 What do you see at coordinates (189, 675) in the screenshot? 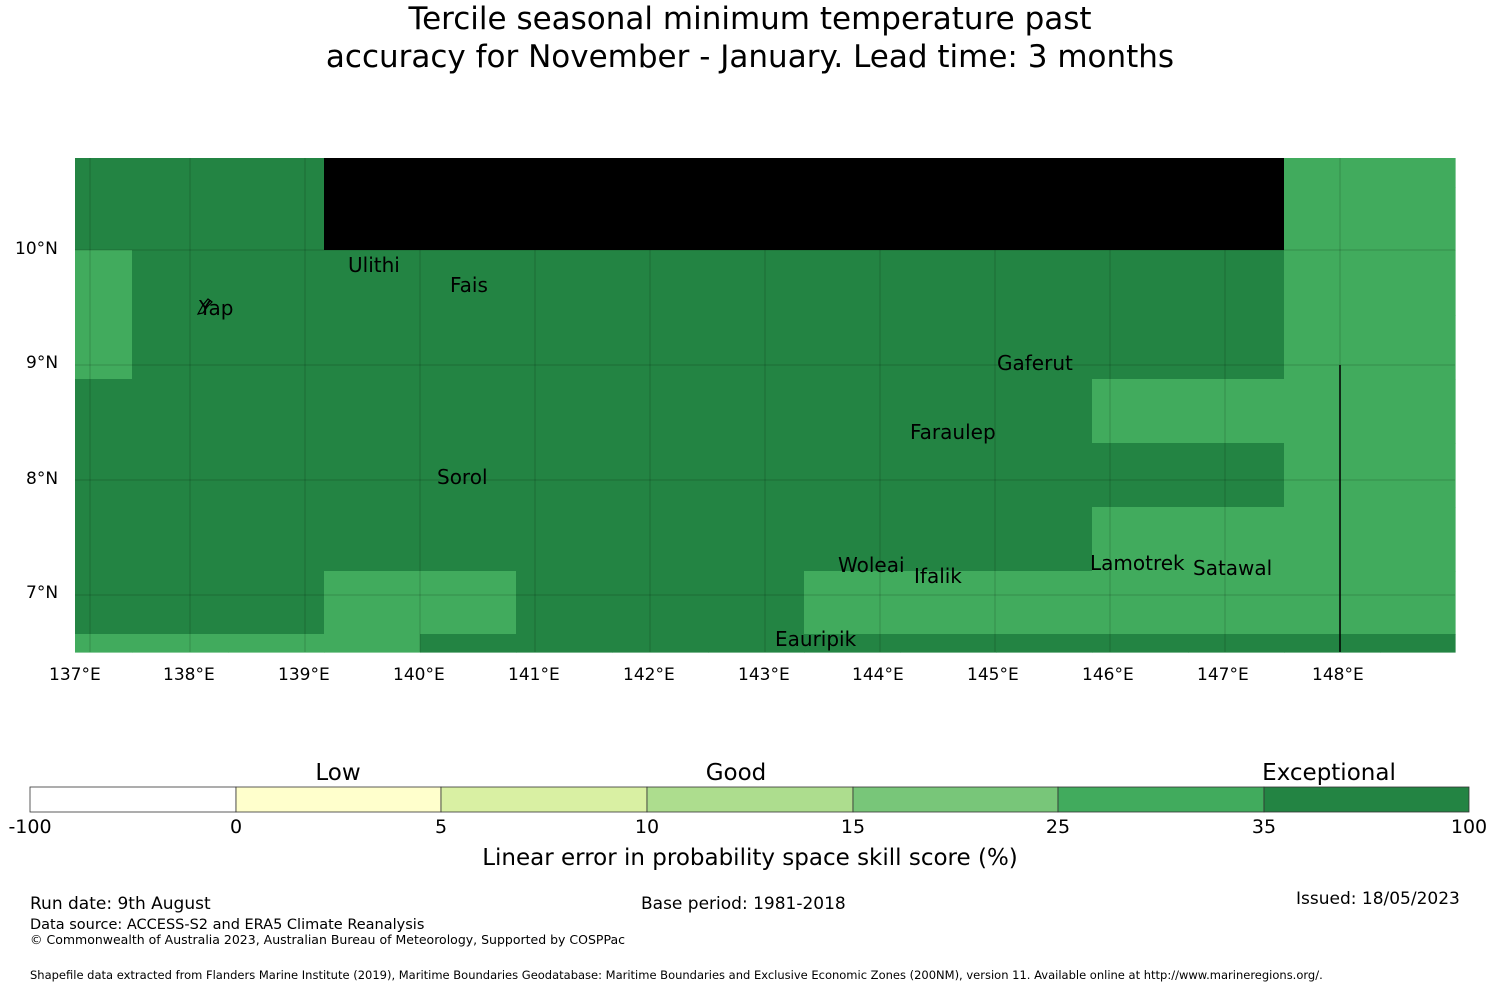
I see `lon-tick-138: 138°E` at bounding box center [189, 675].